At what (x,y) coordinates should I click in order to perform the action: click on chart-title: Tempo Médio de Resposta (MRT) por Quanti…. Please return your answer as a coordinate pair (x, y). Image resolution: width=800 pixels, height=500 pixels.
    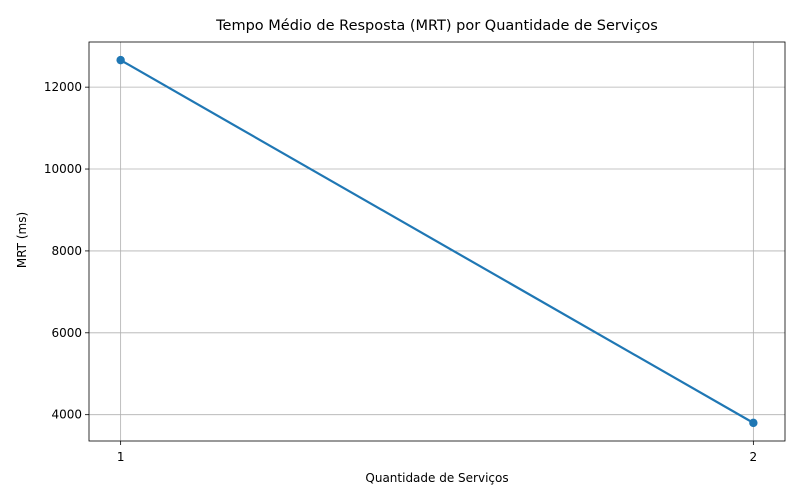
    Looking at the image, I should click on (436, 26).